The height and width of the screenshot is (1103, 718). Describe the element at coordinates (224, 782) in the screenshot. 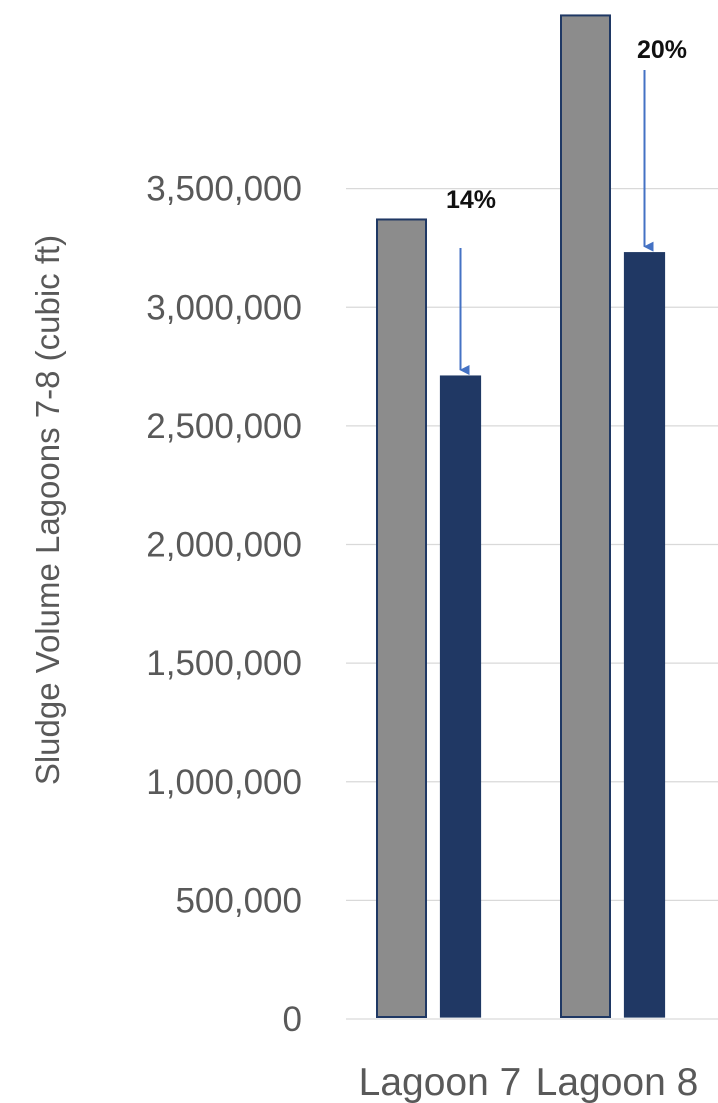

I see `y-tick-label: 1,000,000` at that location.